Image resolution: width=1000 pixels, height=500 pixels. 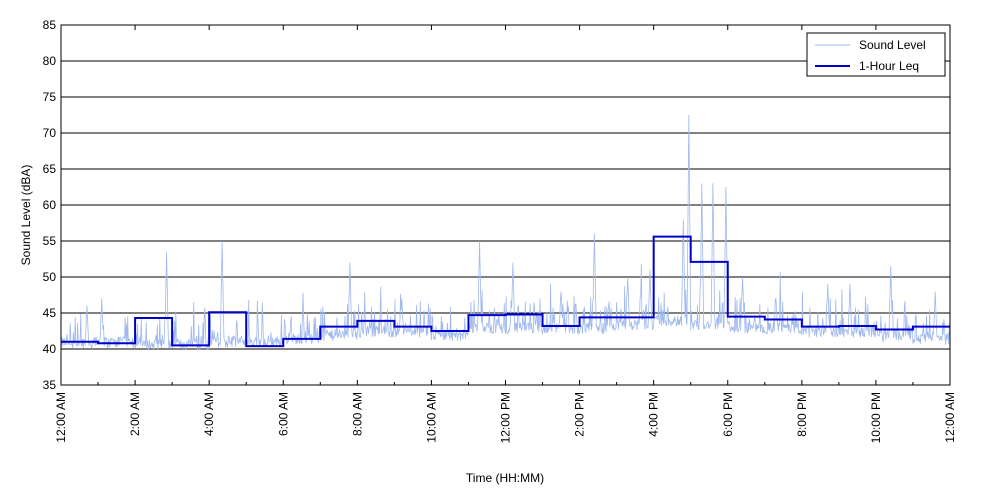 What do you see at coordinates (50, 97) in the screenshot?
I see `y-tick-label-75: 75` at bounding box center [50, 97].